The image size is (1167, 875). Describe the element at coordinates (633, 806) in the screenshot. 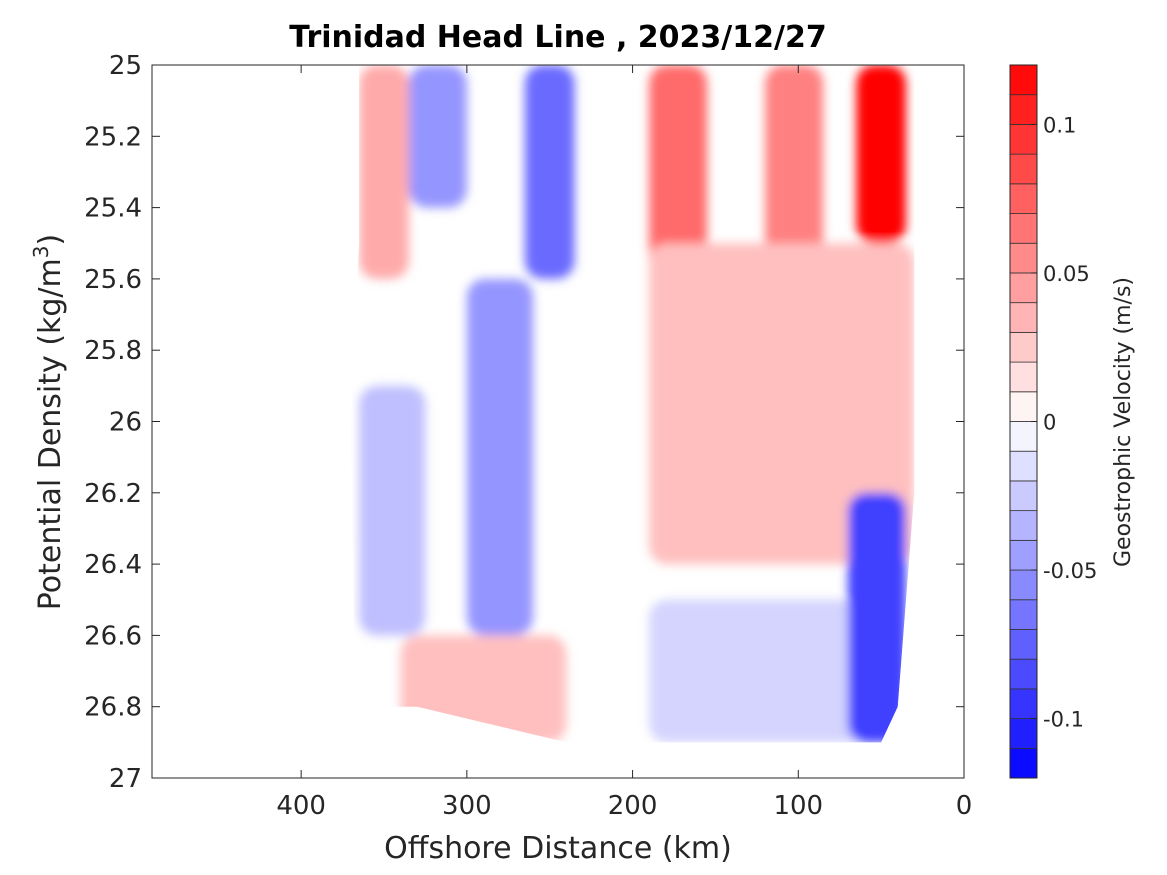

I see `x-tick-label: 200` at that location.